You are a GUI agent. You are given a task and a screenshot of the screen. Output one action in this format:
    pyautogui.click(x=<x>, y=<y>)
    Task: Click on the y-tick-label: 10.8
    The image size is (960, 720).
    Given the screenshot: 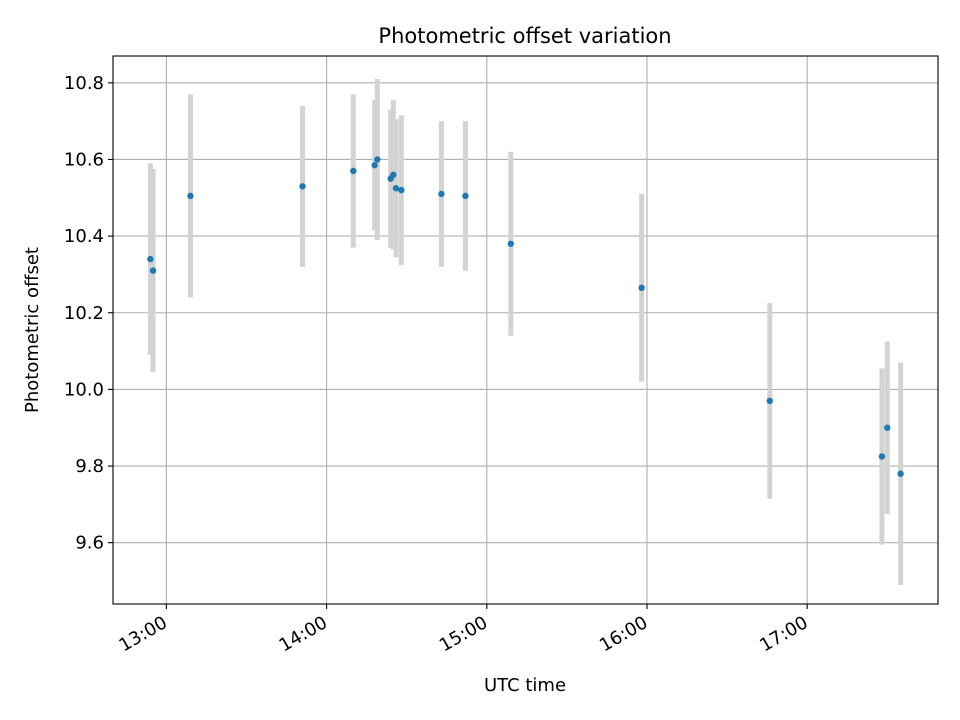 What is the action you would take?
    pyautogui.click(x=84, y=83)
    